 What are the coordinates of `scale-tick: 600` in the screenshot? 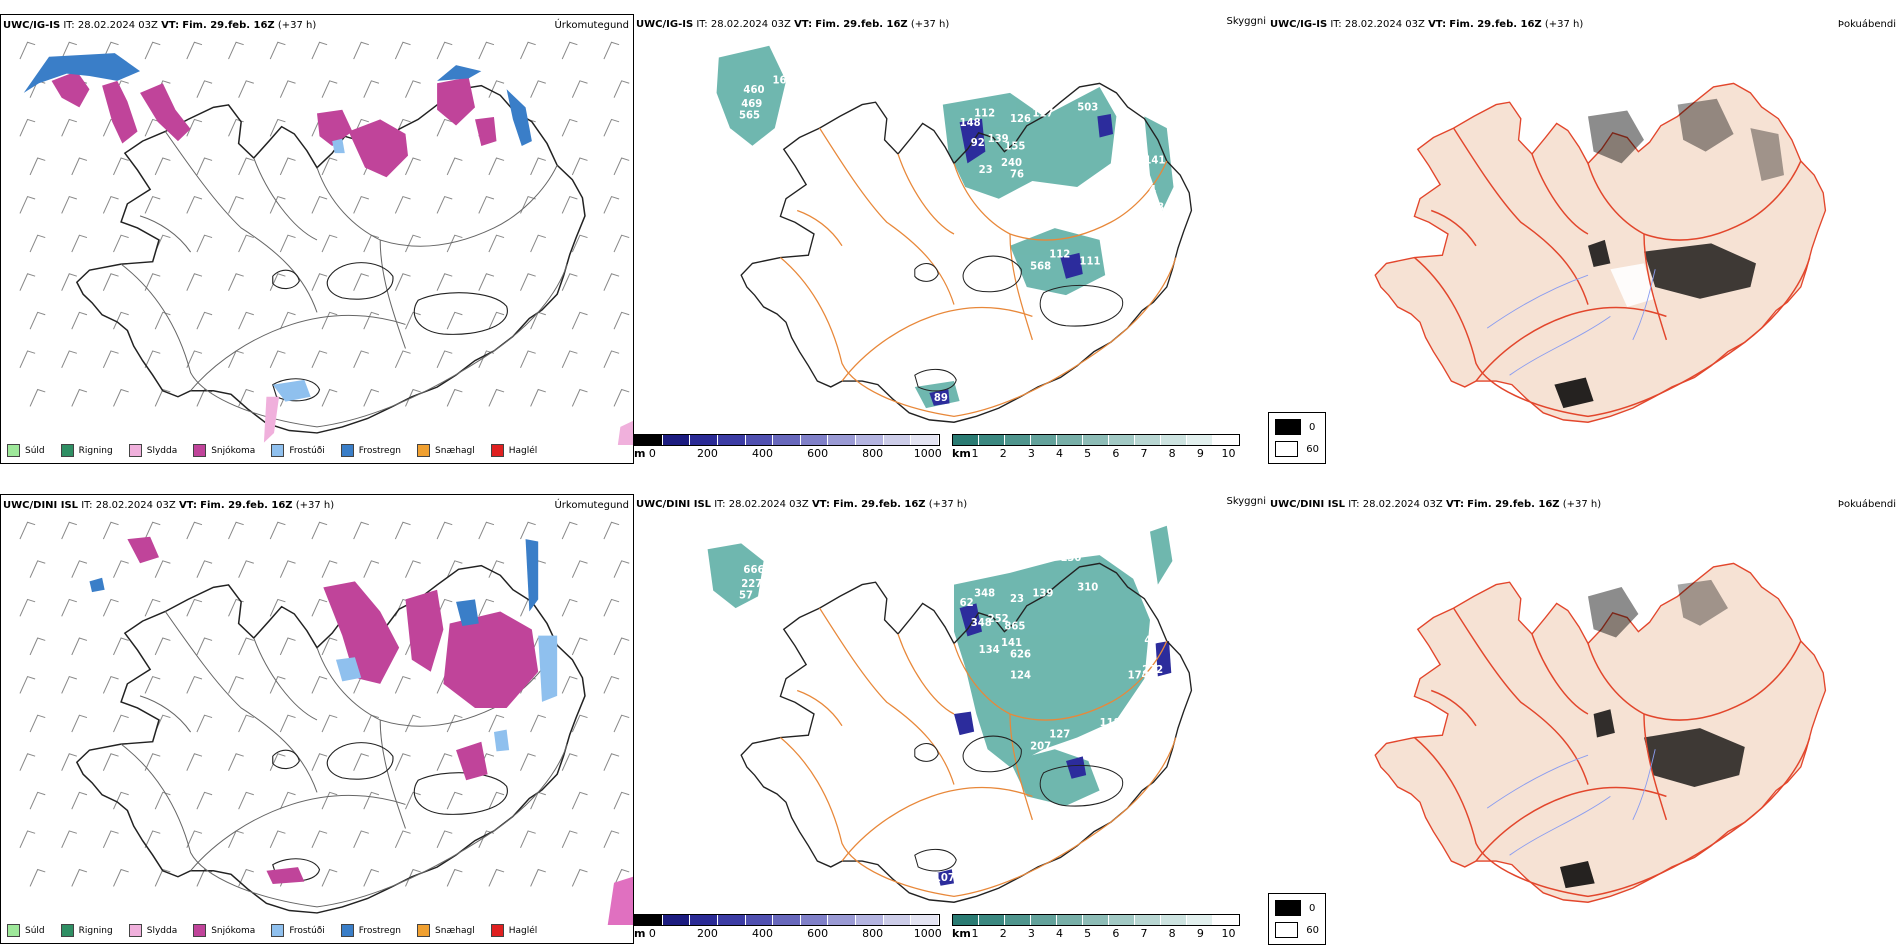 It's located at (818, 933).